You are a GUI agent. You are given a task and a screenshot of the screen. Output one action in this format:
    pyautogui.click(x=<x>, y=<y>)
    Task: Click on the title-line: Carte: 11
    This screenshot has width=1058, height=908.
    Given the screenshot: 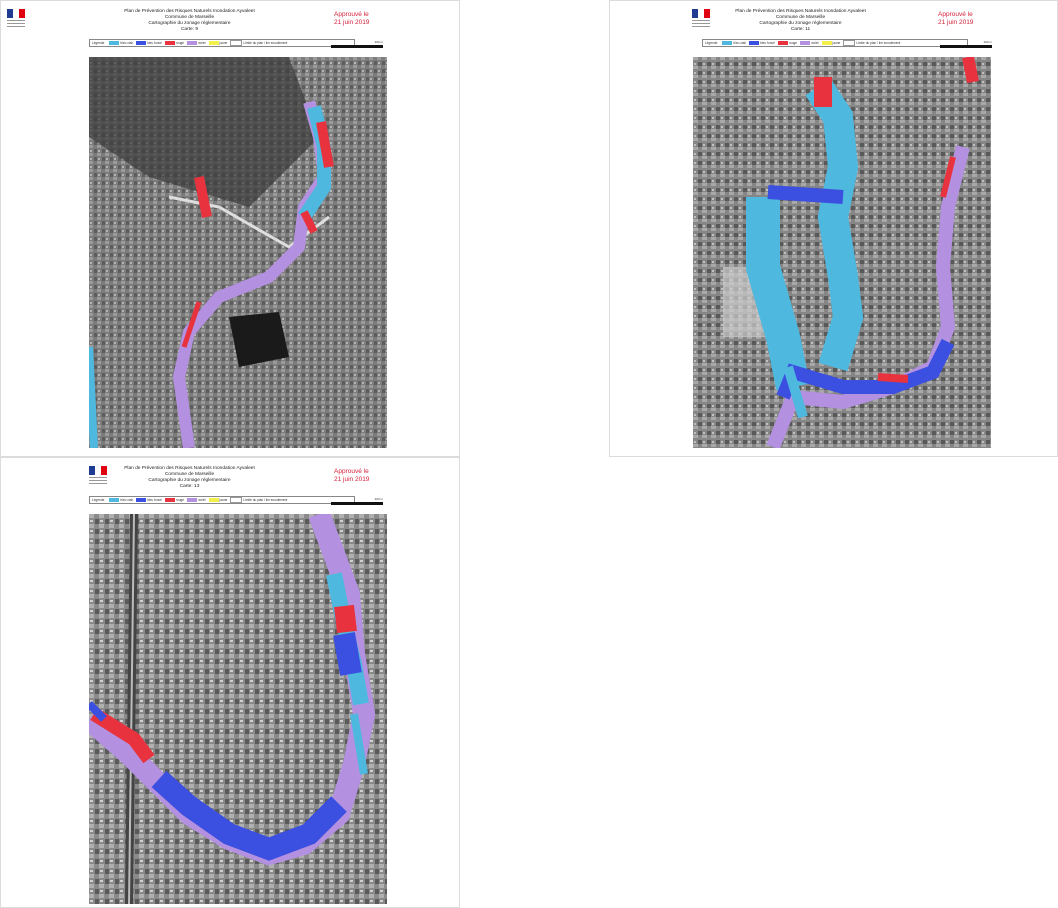 What is the action you would take?
    pyautogui.click(x=800, y=29)
    